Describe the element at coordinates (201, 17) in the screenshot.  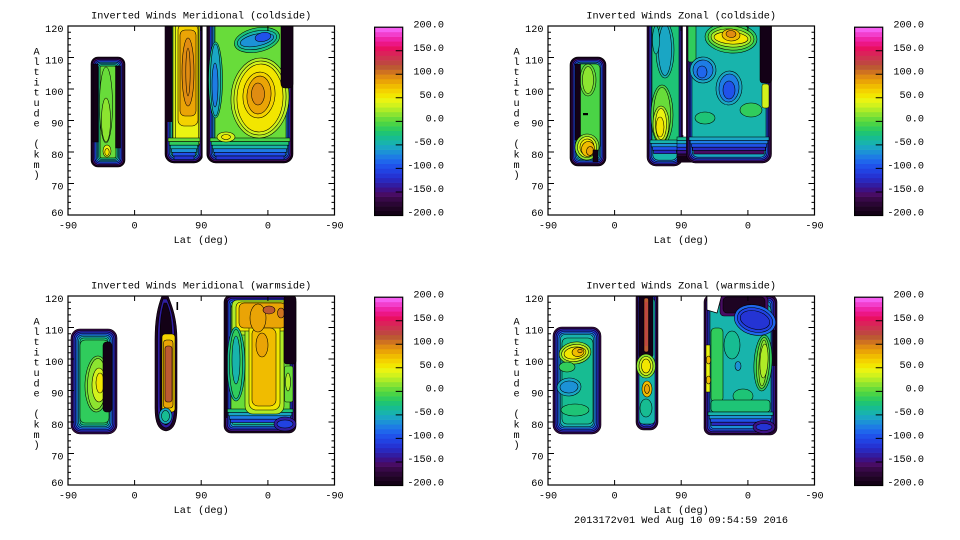
I see `svg-text:Inverted Winds Meridional (col: Inverted Winds Meridional (coldside)` at that location.